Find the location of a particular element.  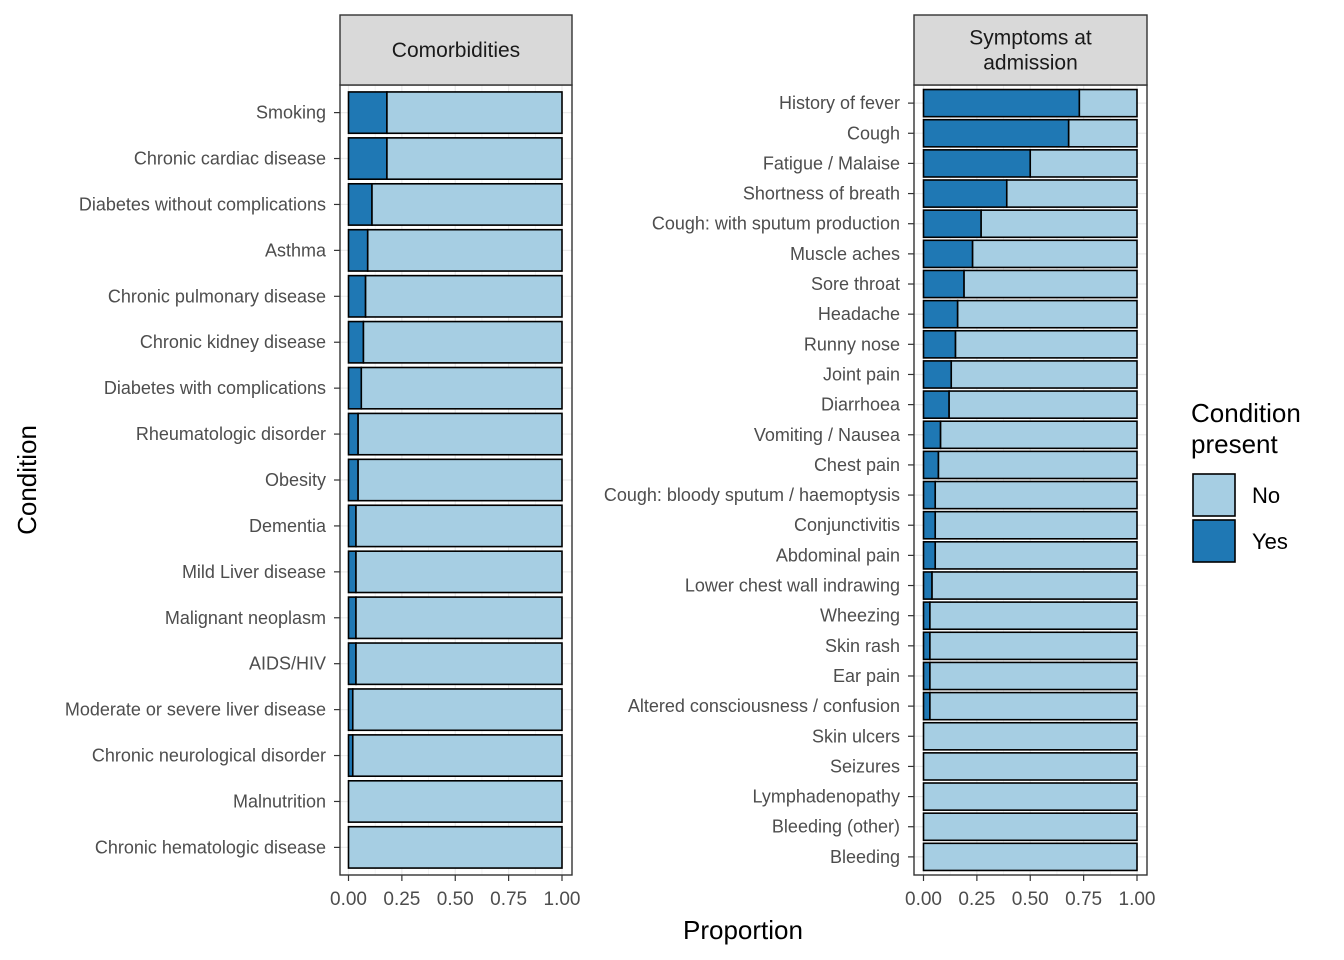

y-tick-label: Diabetes without complications is located at coordinates (202, 204).